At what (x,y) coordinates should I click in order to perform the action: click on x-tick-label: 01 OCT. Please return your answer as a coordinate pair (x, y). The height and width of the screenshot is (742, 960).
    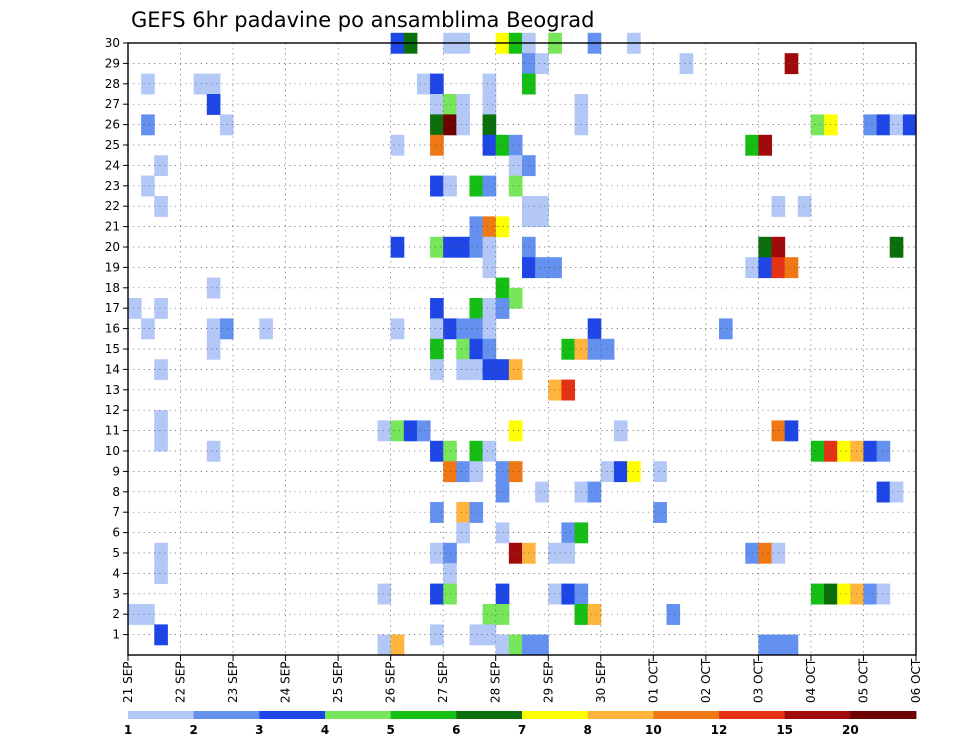
    Looking at the image, I should click on (653, 680).